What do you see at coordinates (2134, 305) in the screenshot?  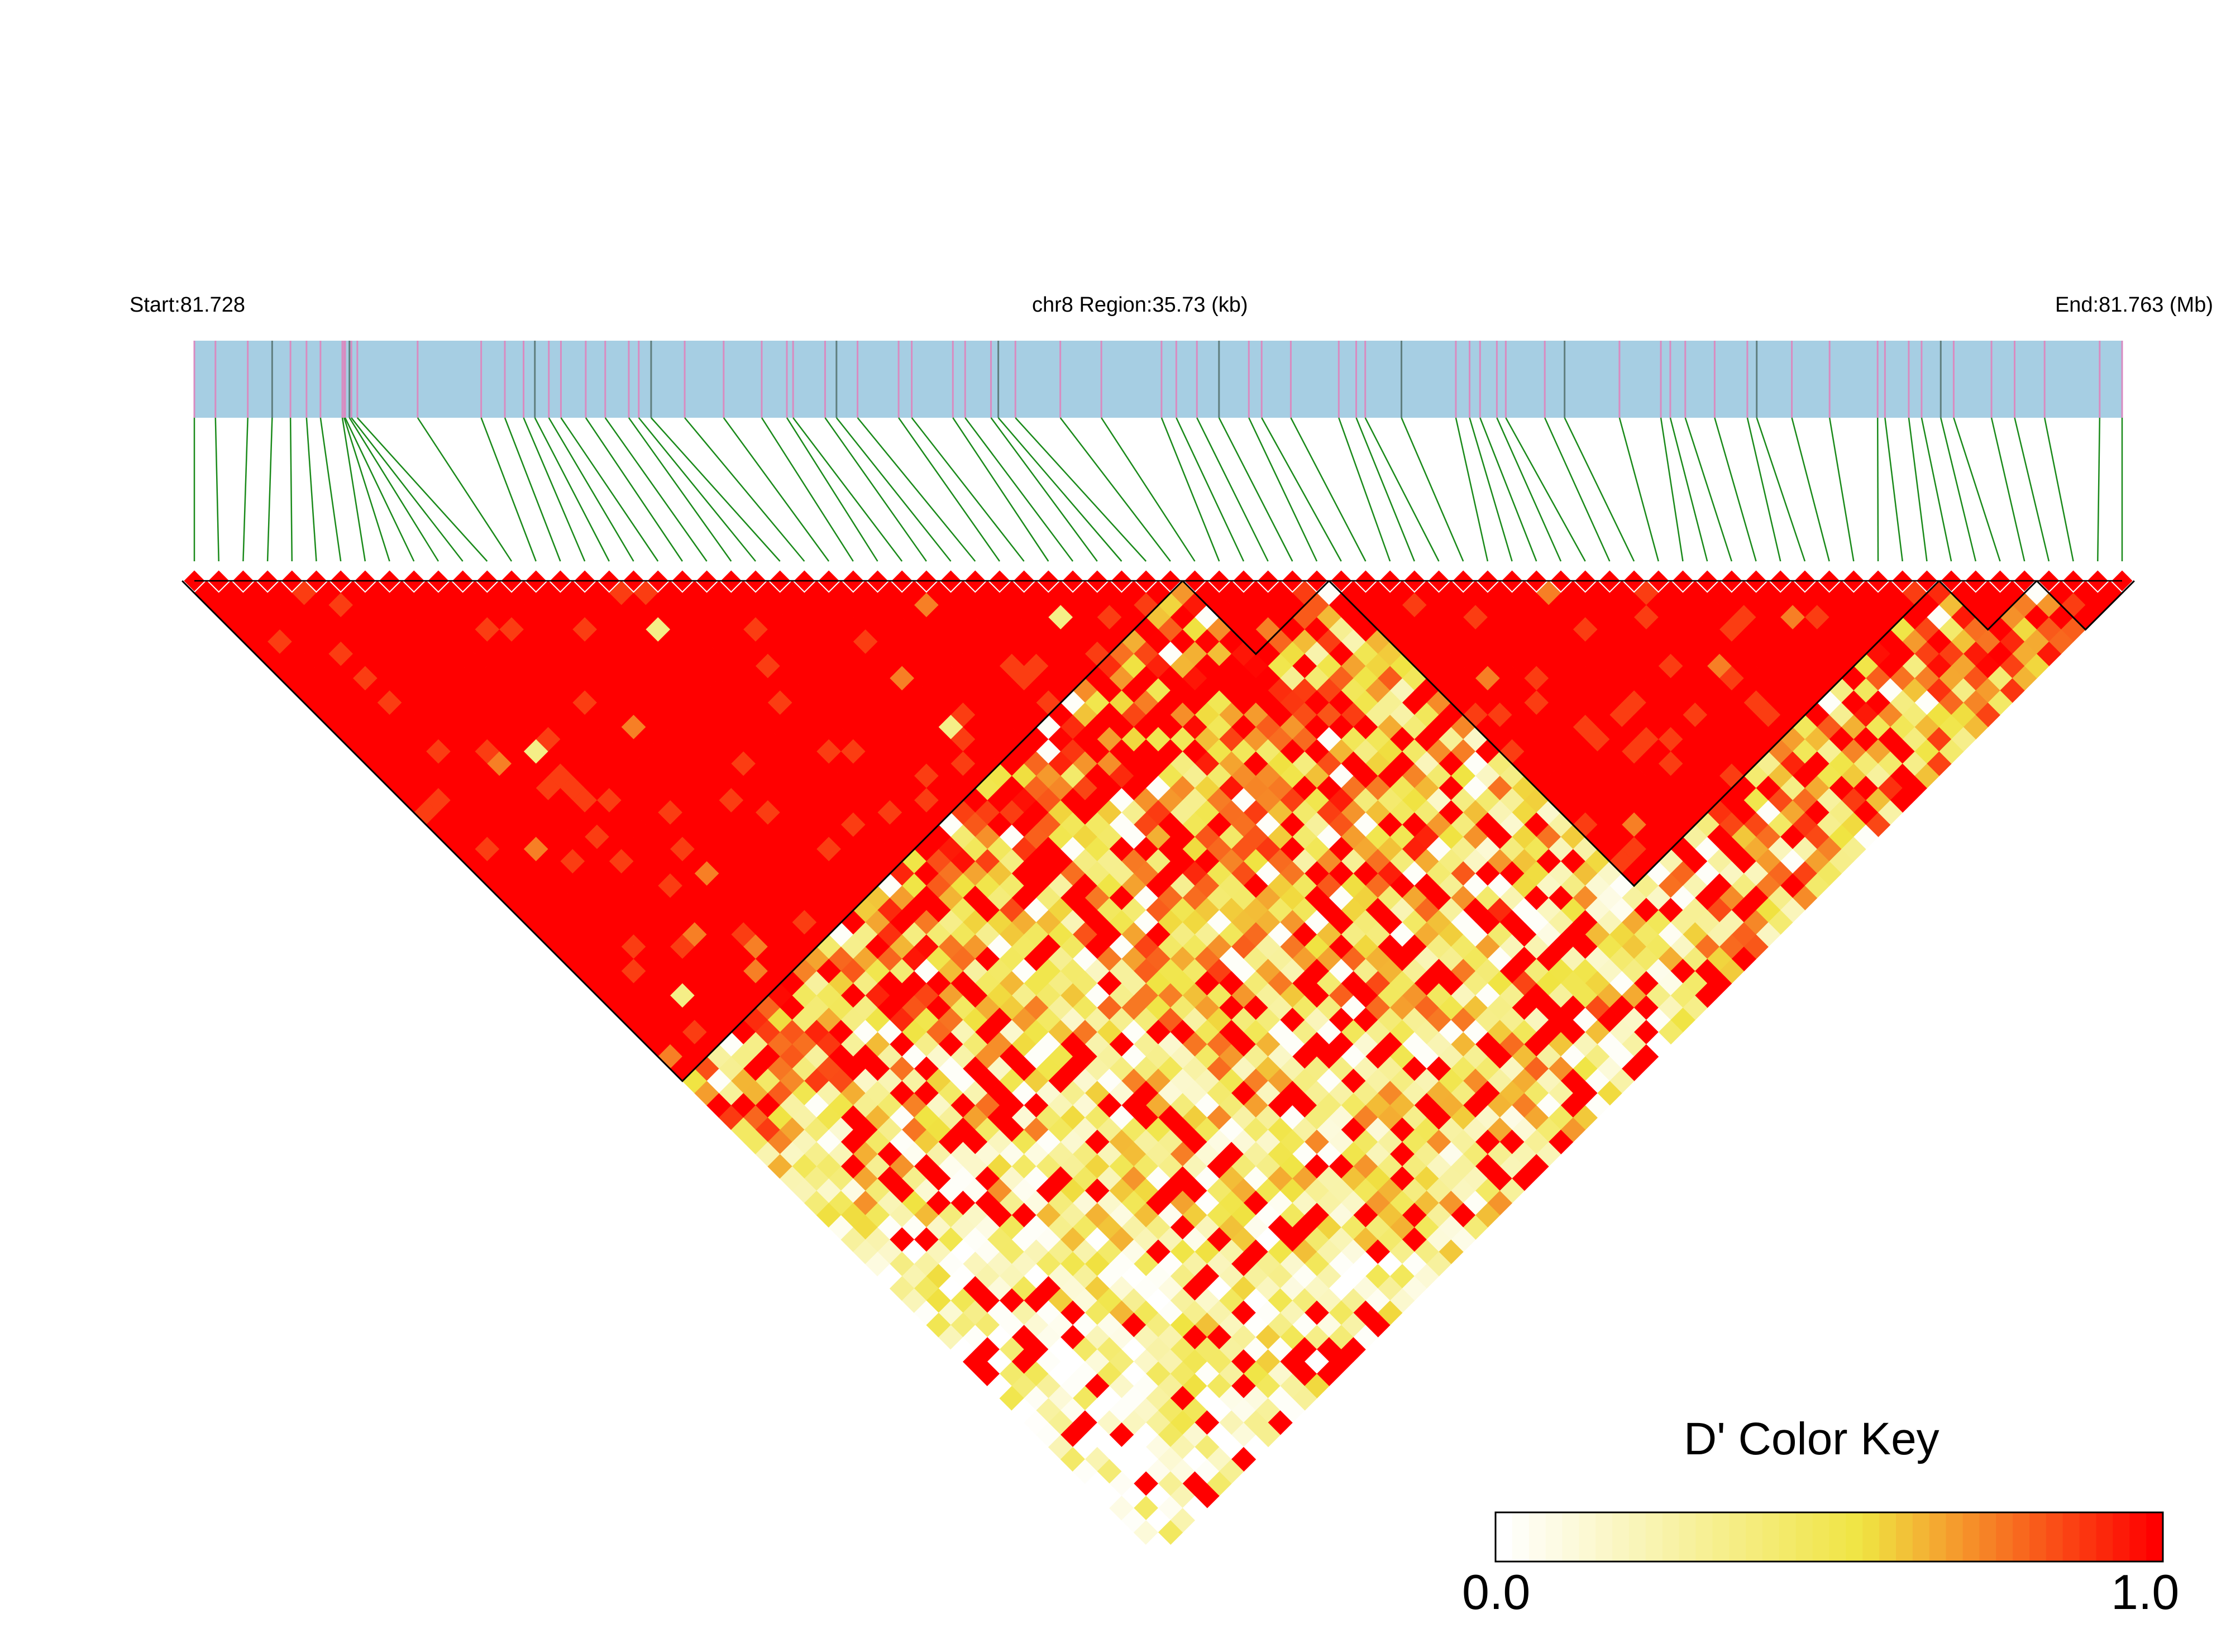 I see `region-end-label: End:81.763 (Mb)` at bounding box center [2134, 305].